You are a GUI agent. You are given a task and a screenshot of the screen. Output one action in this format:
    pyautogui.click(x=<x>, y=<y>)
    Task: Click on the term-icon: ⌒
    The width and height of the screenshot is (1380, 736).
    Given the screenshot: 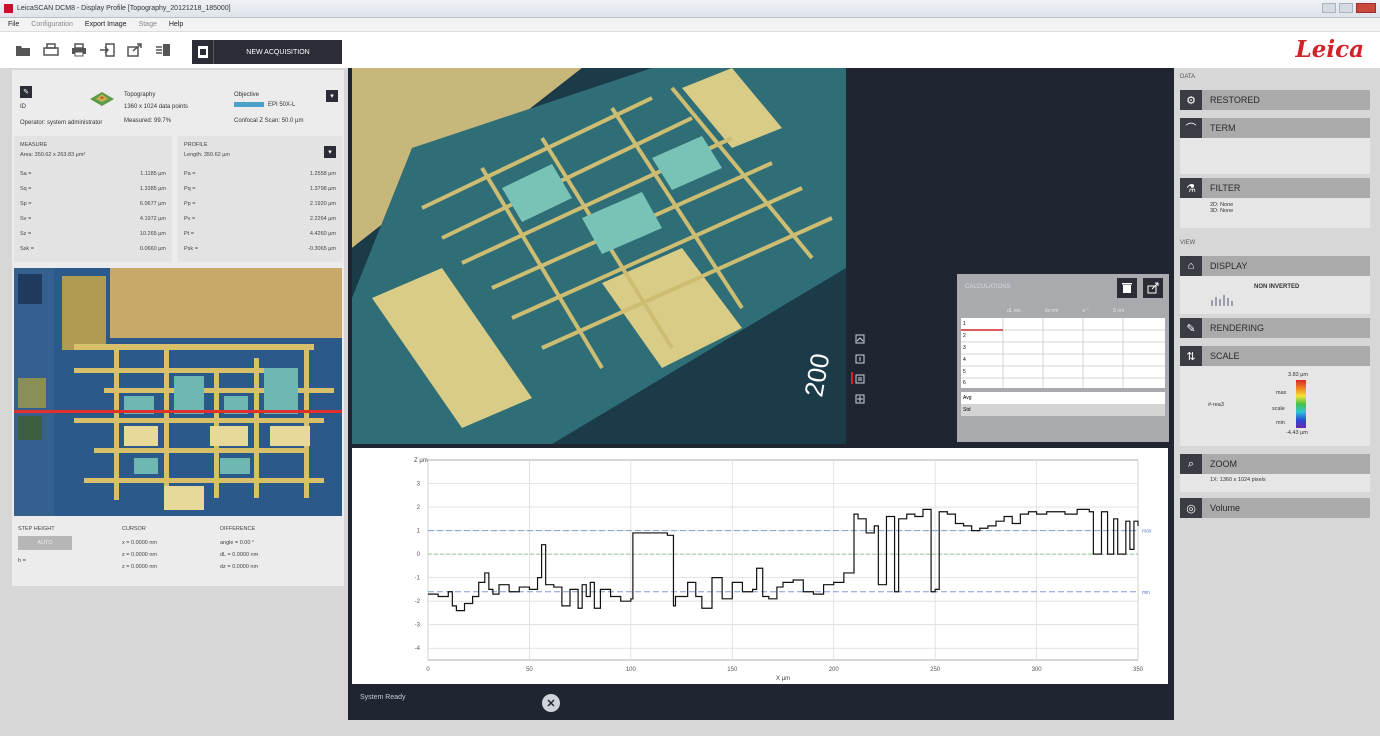 What is the action you would take?
    pyautogui.click(x=1191, y=128)
    